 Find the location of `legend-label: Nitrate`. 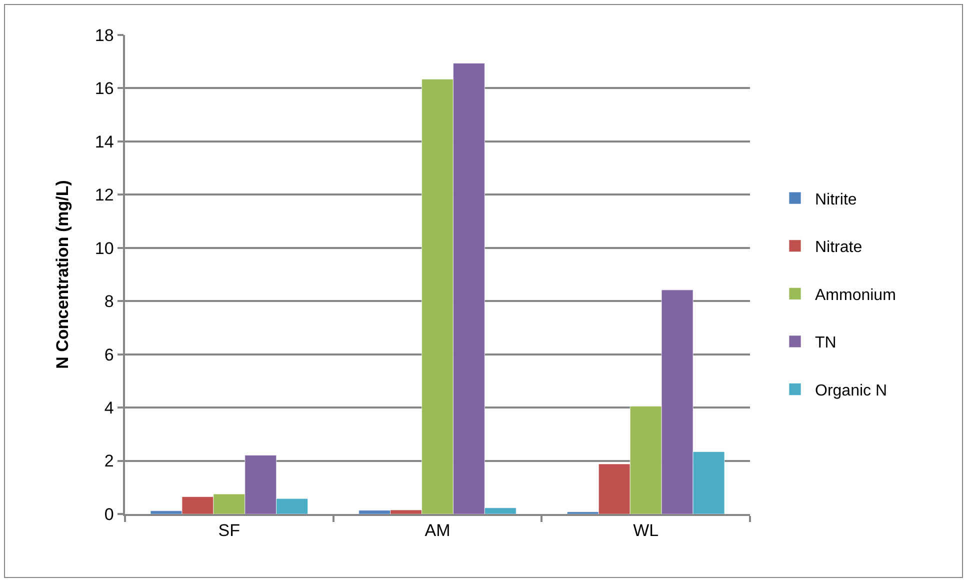

legend-label: Nitrate is located at coordinates (838, 247).